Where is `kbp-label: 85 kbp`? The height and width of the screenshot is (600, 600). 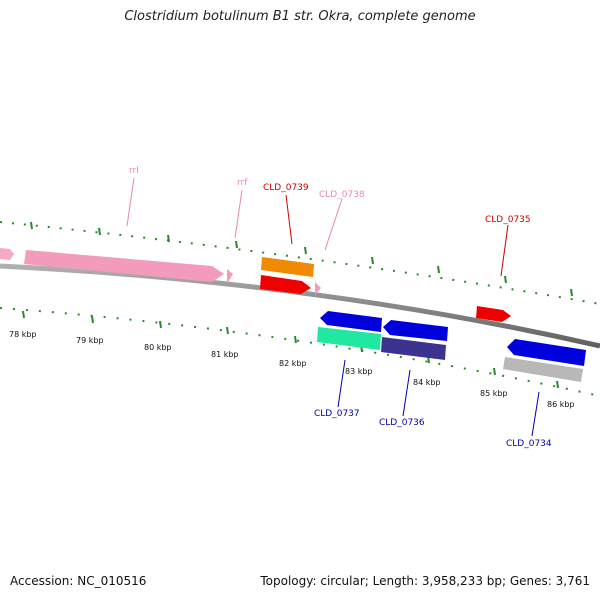
kbp-label: 85 kbp is located at coordinates (494, 393).